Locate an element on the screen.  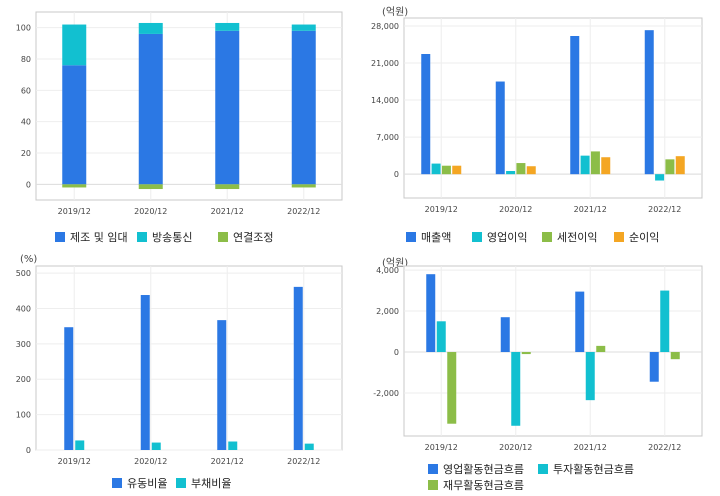
legend-label: 영업이익 is located at coordinates (507, 237).